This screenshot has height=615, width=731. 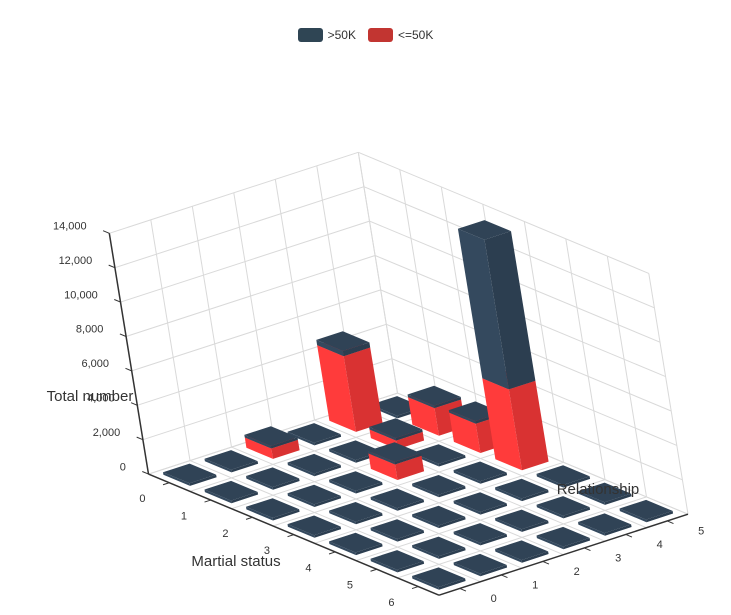 I want to click on x-tick-label: 3, so click(x=267, y=551).